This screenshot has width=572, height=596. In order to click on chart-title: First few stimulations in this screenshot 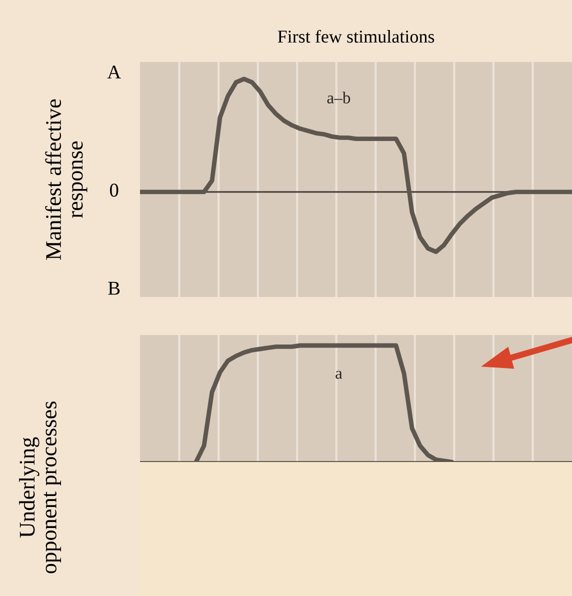, I will do `click(356, 36)`.